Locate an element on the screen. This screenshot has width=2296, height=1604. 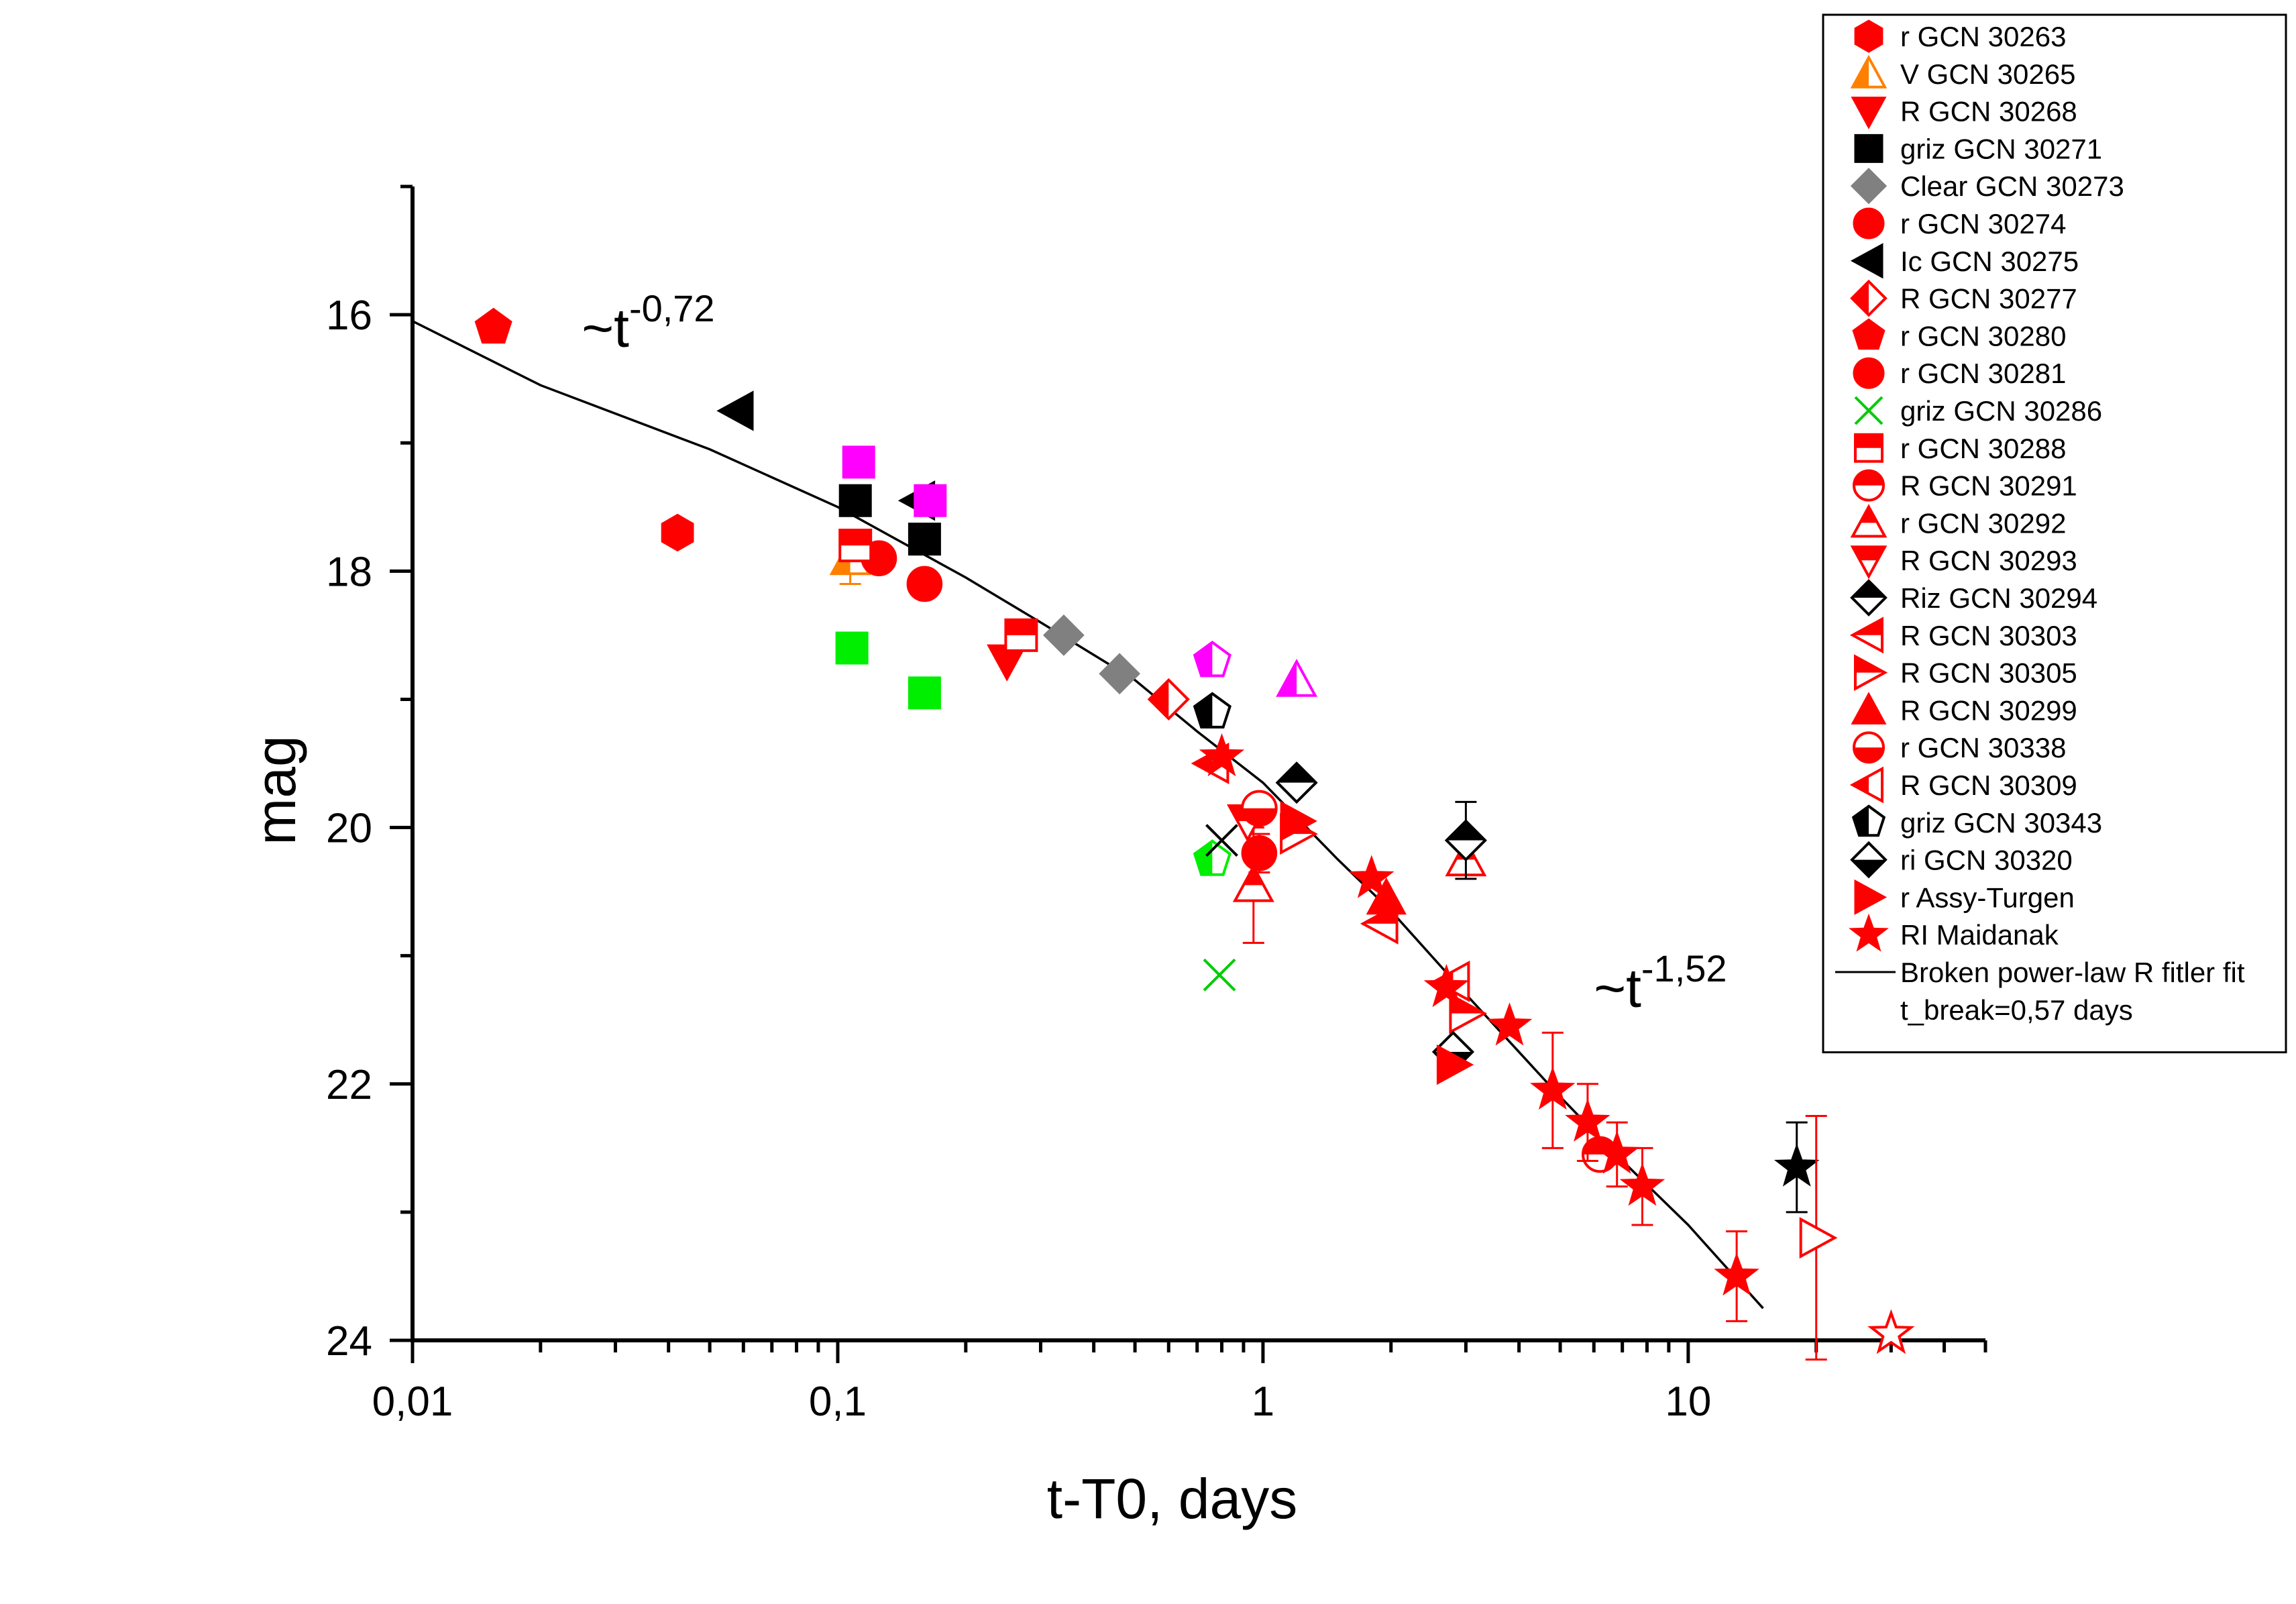
x-tick-label: 0,01 is located at coordinates (413, 1402).